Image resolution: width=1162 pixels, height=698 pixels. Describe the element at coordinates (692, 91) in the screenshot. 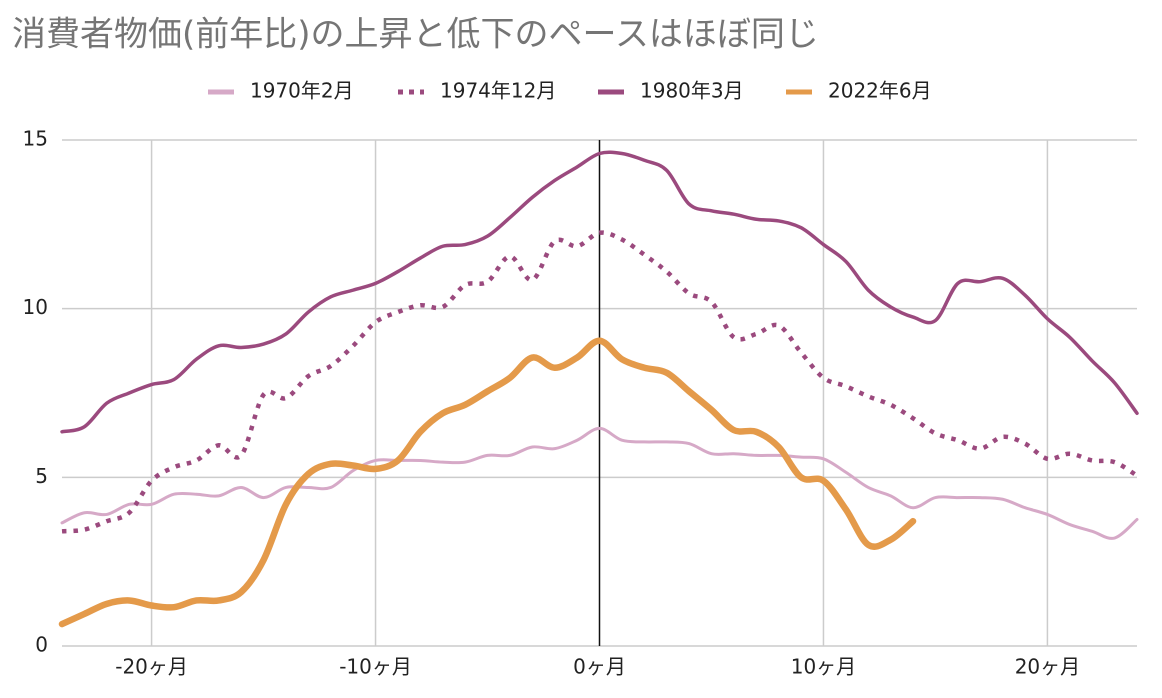

I see `legend-label: 1980年3月` at that location.